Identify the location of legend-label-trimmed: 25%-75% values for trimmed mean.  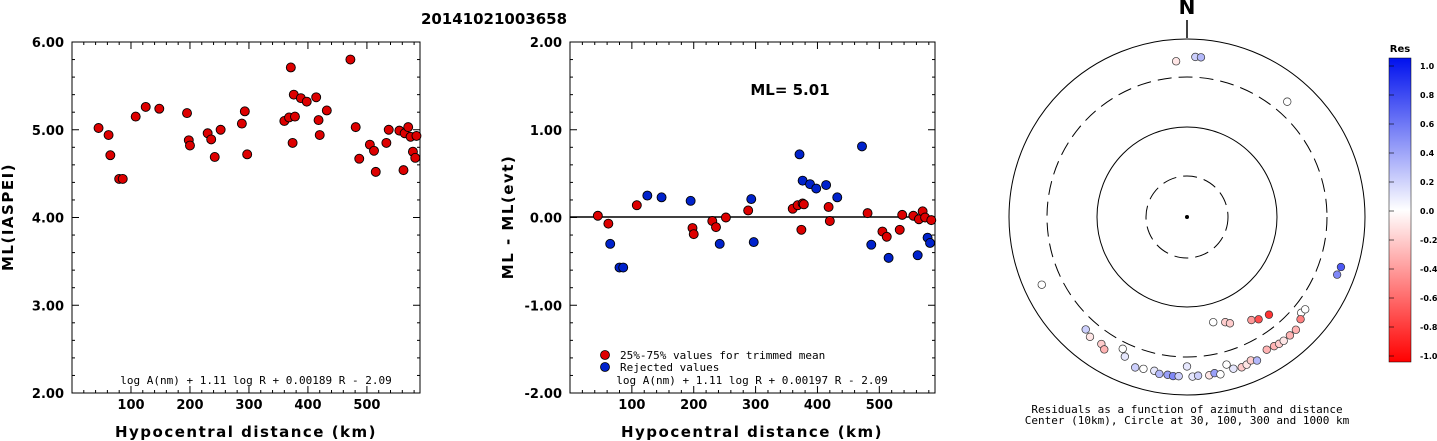
(722, 355).